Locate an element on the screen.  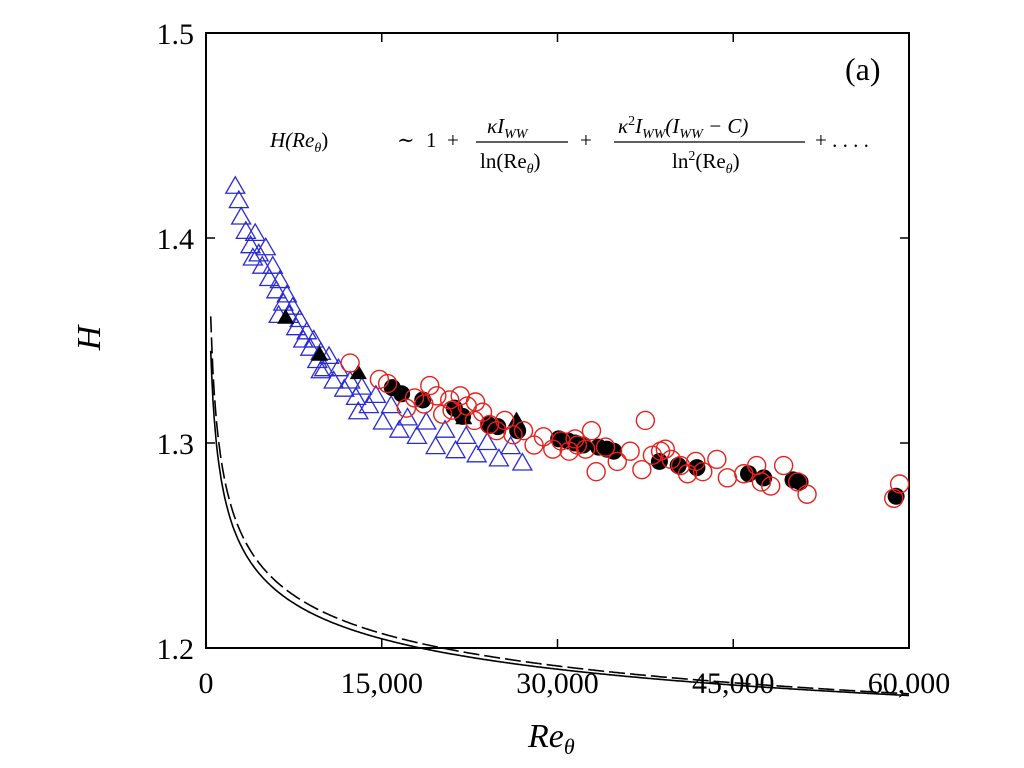
frac1-numerator: κIWW is located at coordinates (508, 128).